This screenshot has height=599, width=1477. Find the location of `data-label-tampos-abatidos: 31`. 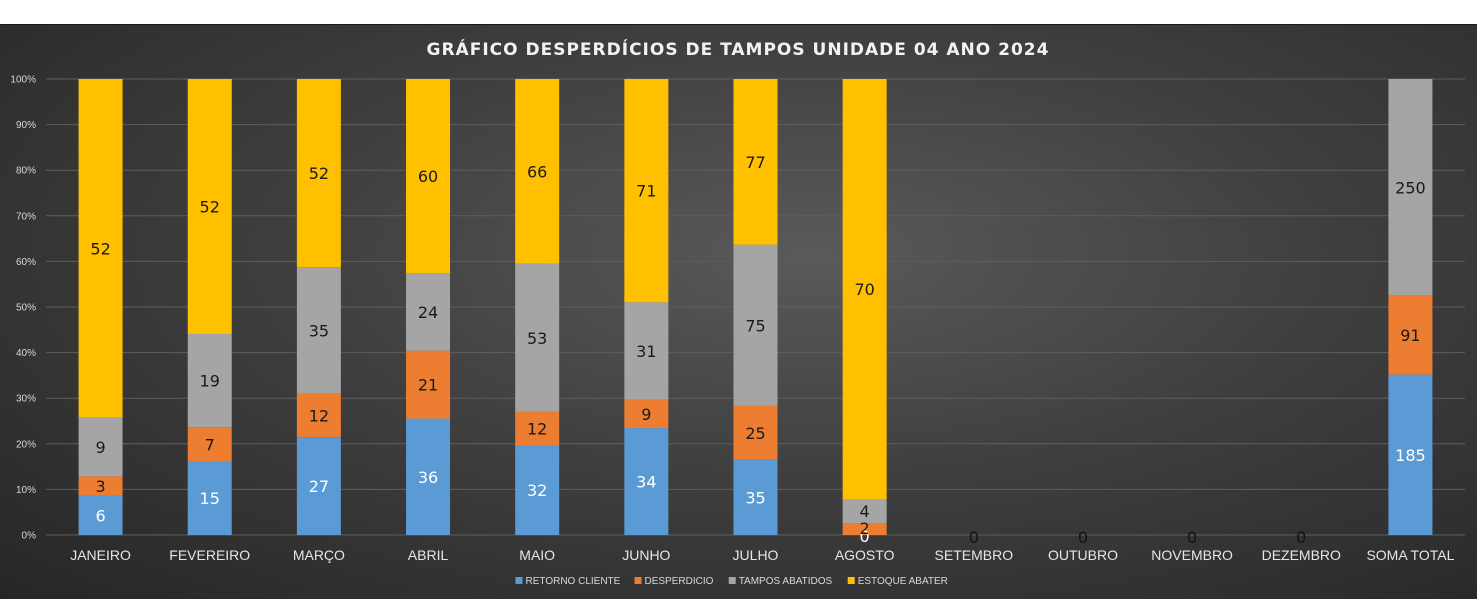

data-label-tampos-abatidos: 31 is located at coordinates (646, 351).